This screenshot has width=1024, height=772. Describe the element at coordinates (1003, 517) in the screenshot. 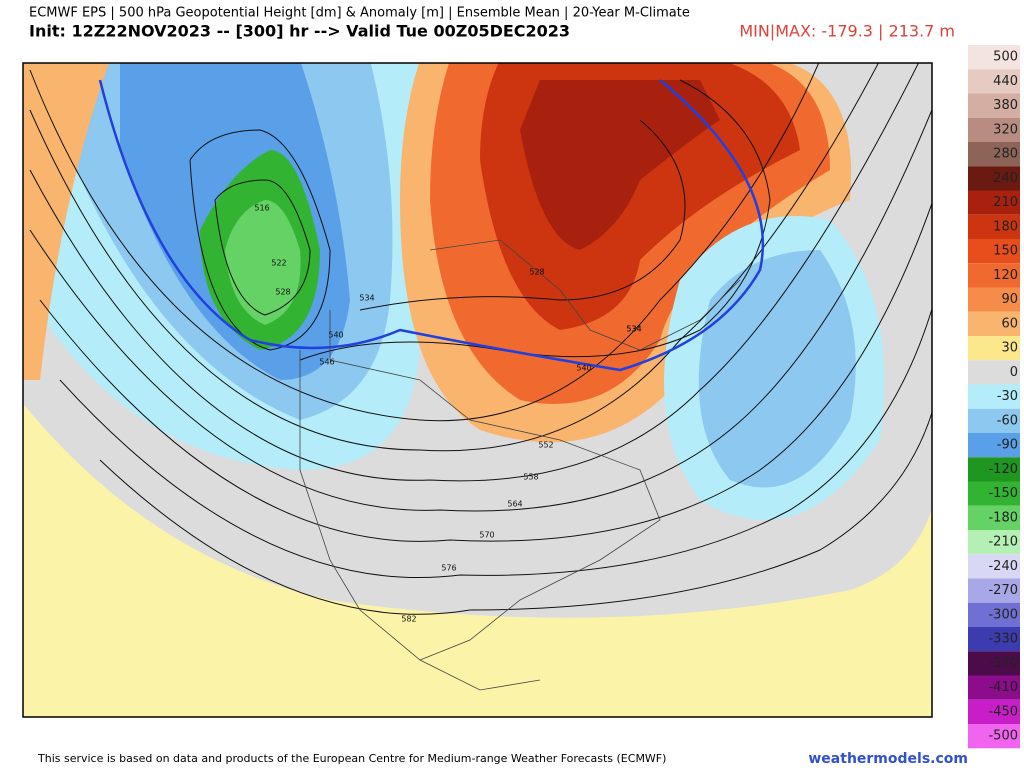

I see `colorbar-label: -180` at that location.